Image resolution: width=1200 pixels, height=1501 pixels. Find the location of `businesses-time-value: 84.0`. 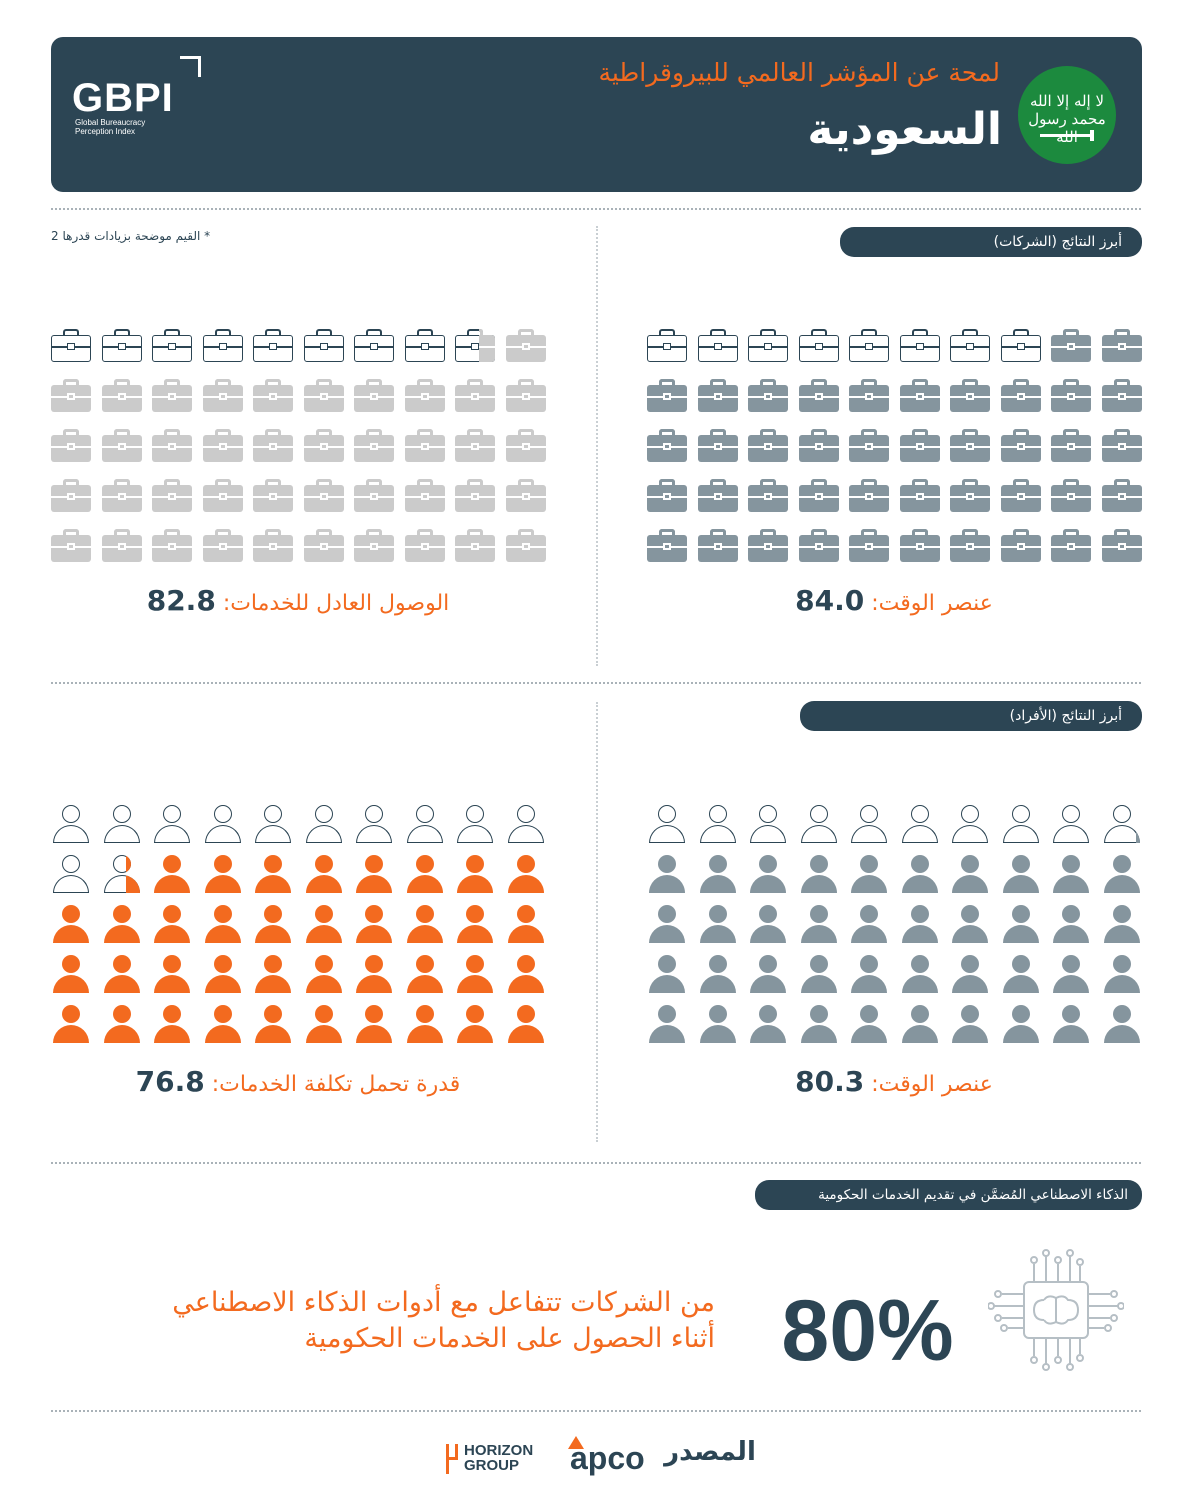

businesses-time-value: 84.0 is located at coordinates (830, 600).